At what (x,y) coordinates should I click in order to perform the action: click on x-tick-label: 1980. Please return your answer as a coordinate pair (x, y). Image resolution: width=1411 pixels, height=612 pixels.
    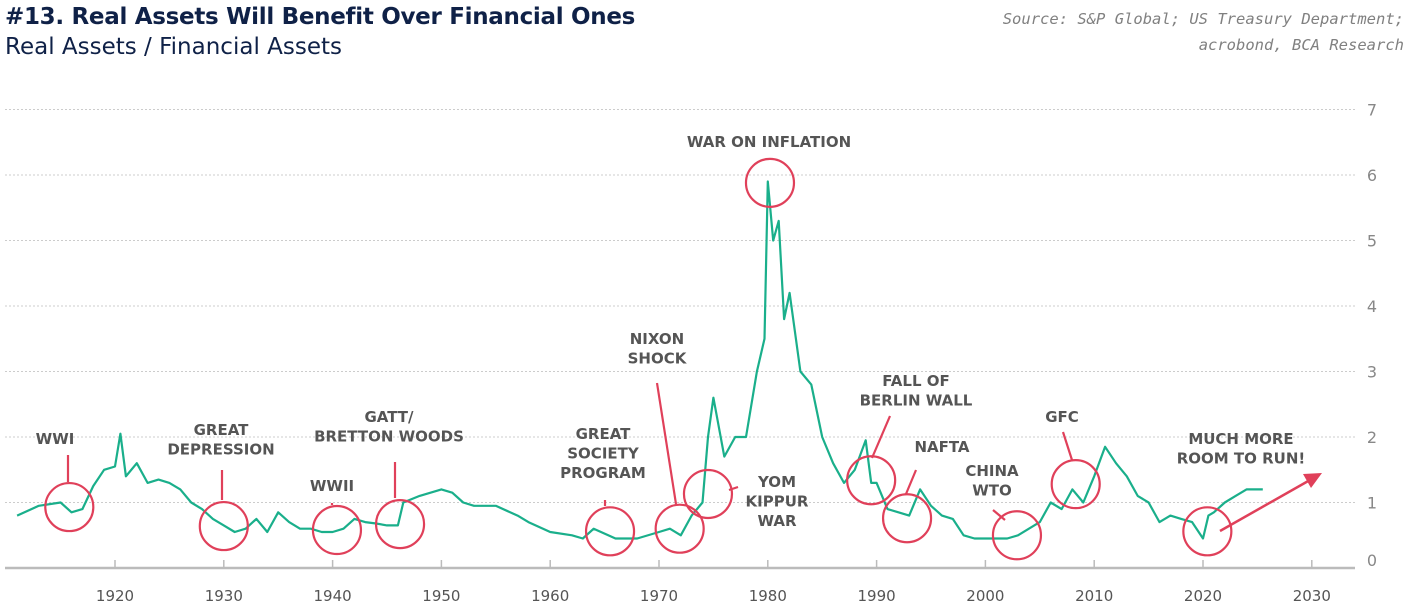
    Looking at the image, I should click on (768, 596).